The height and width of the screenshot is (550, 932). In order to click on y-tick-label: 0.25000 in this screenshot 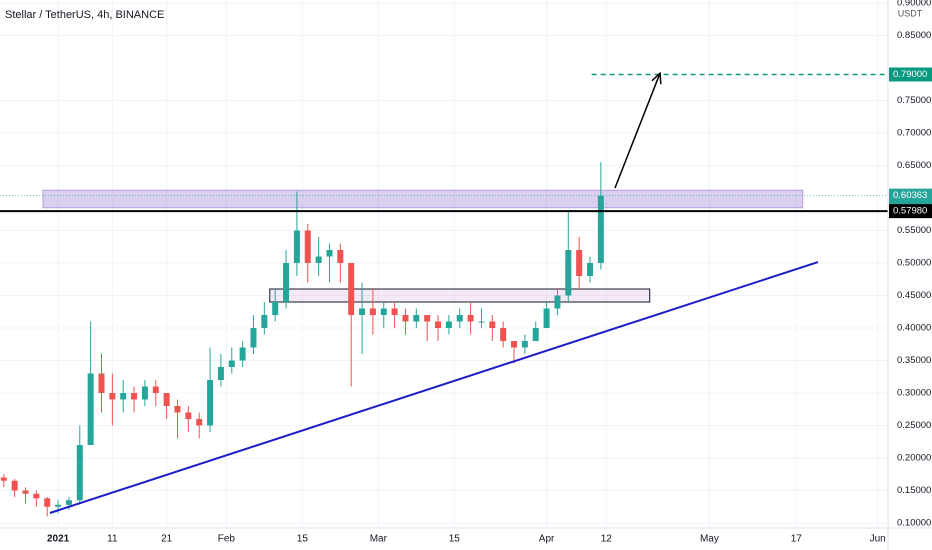, I will do `click(914, 425)`.